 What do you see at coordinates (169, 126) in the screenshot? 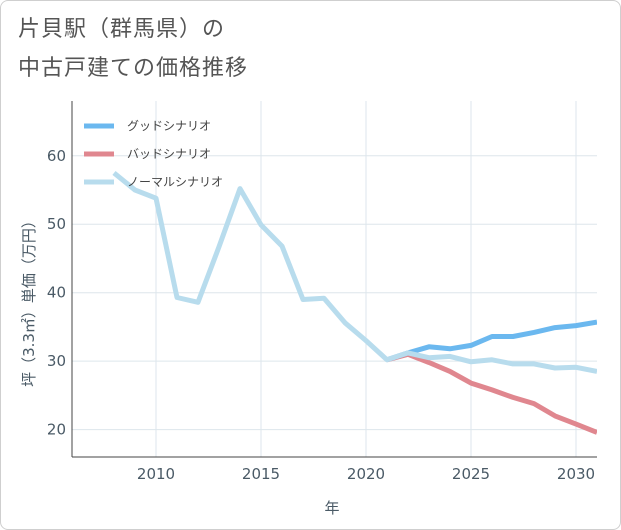
I see `legend-label-good: グッドシナリオ` at bounding box center [169, 126].